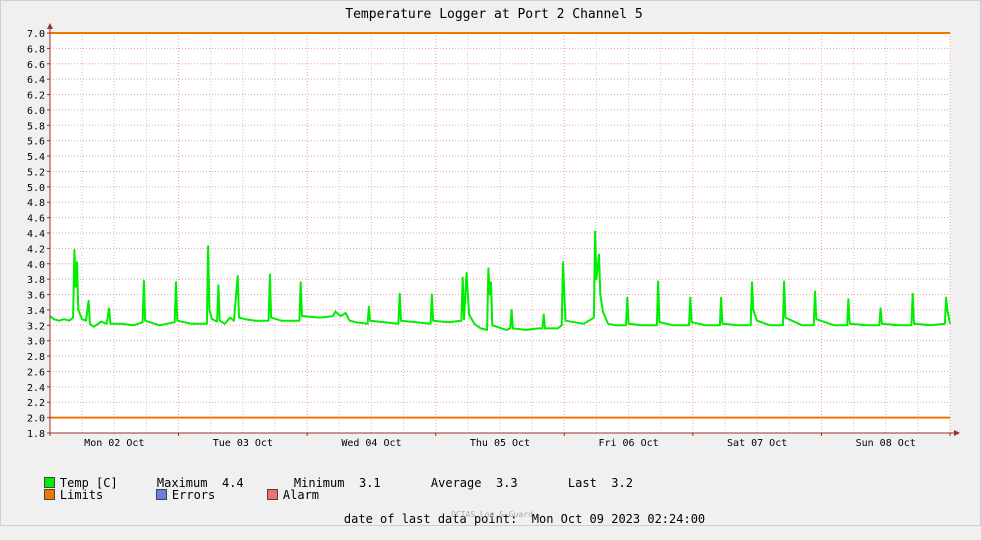 The height and width of the screenshot is (540, 981). Describe the element at coordinates (36, 249) in the screenshot. I see `y-tick-label: 4.2` at that location.